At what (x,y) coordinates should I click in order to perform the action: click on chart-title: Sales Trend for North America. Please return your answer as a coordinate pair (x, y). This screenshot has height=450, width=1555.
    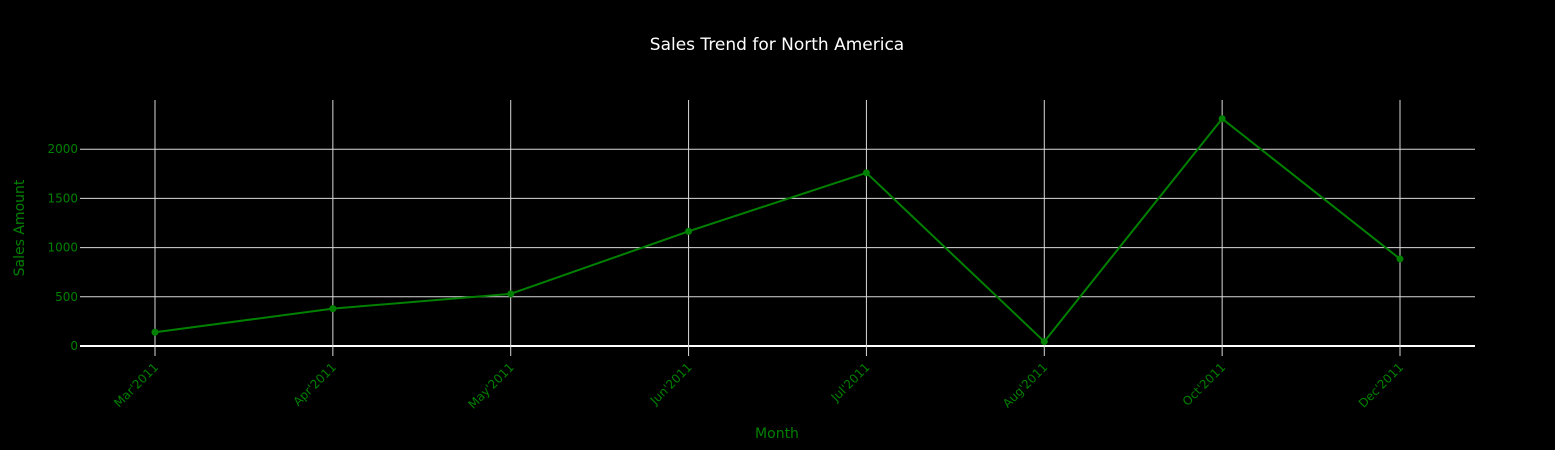
    Looking at the image, I should click on (777, 45).